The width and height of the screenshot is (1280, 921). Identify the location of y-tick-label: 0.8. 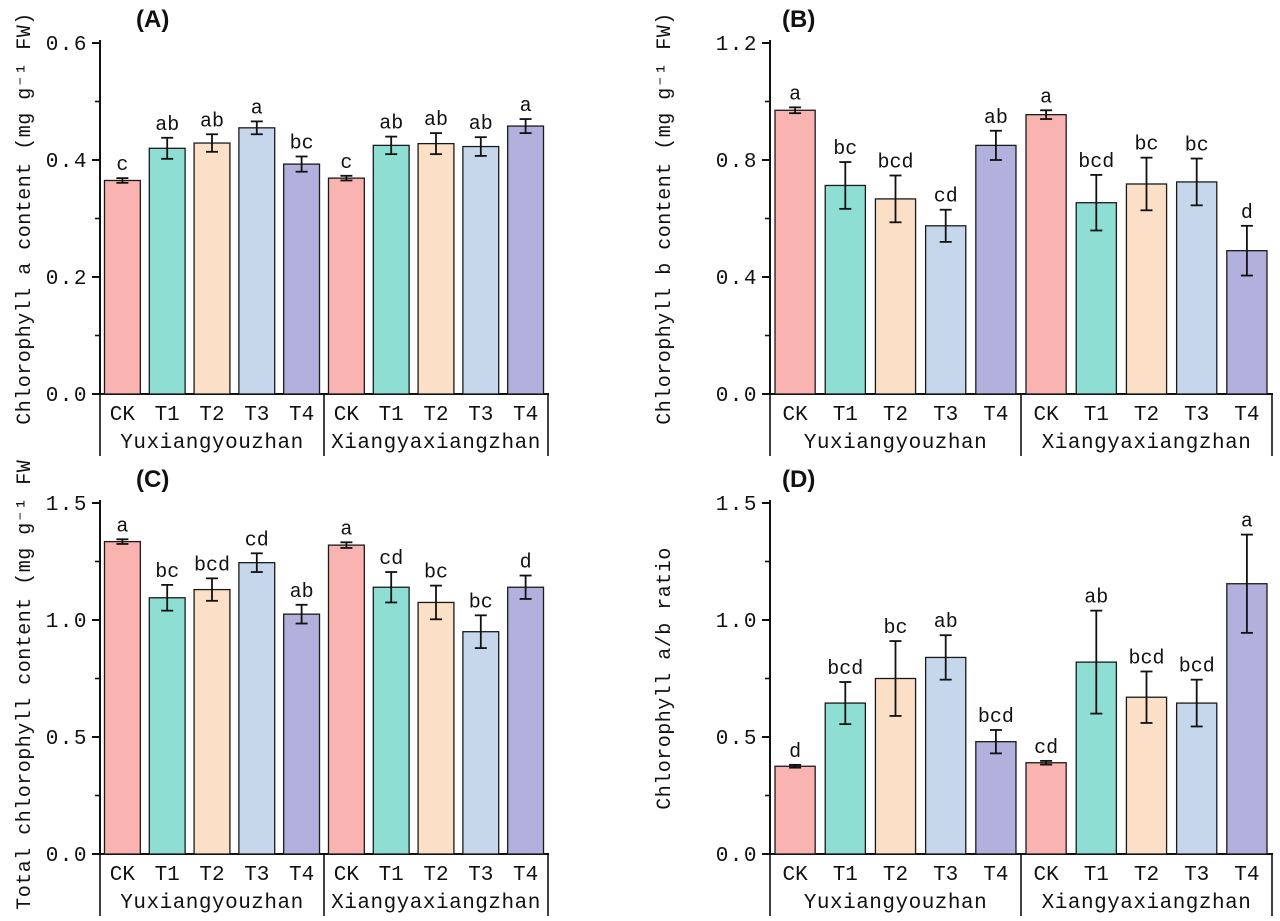
(737, 162).